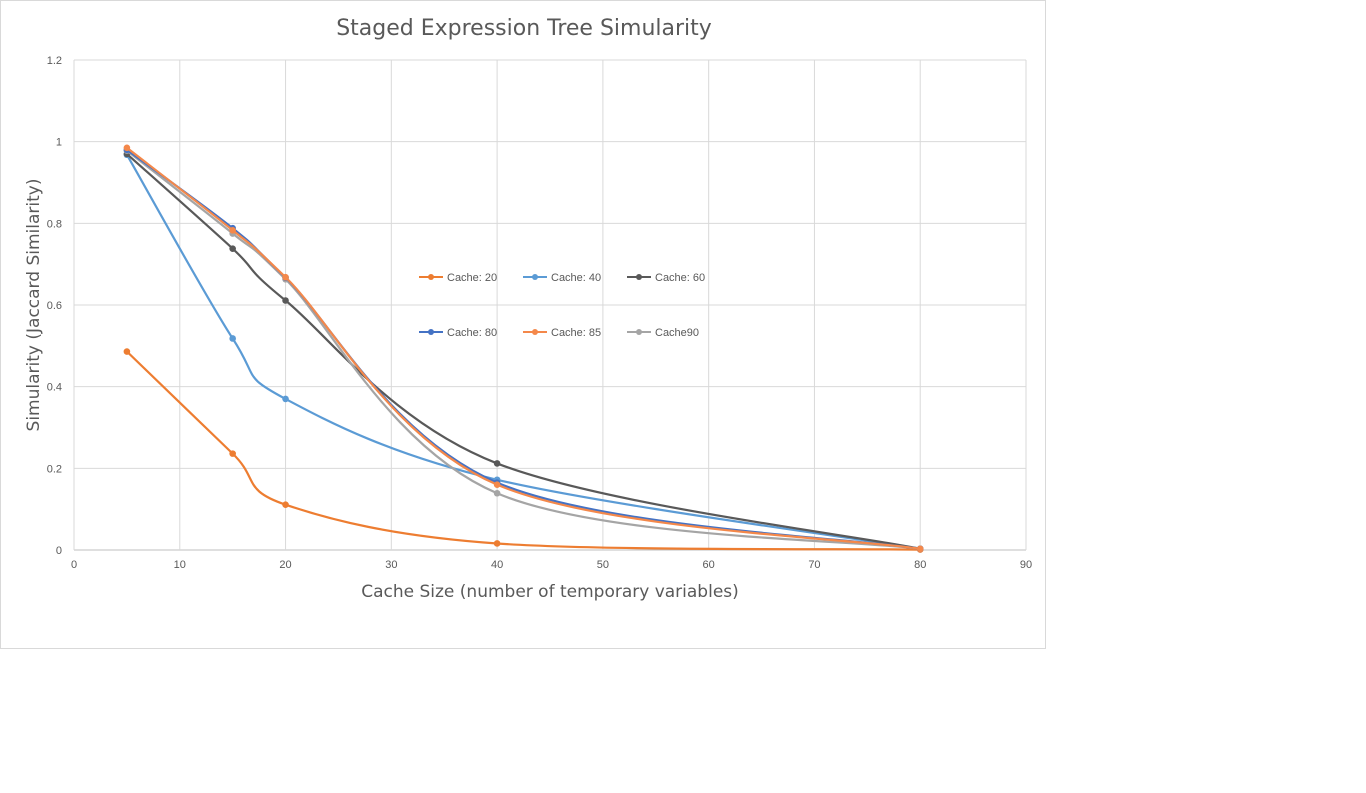 This screenshot has height=793, width=1366. What do you see at coordinates (74, 565) in the screenshot?
I see `x-tick-label: 0` at bounding box center [74, 565].